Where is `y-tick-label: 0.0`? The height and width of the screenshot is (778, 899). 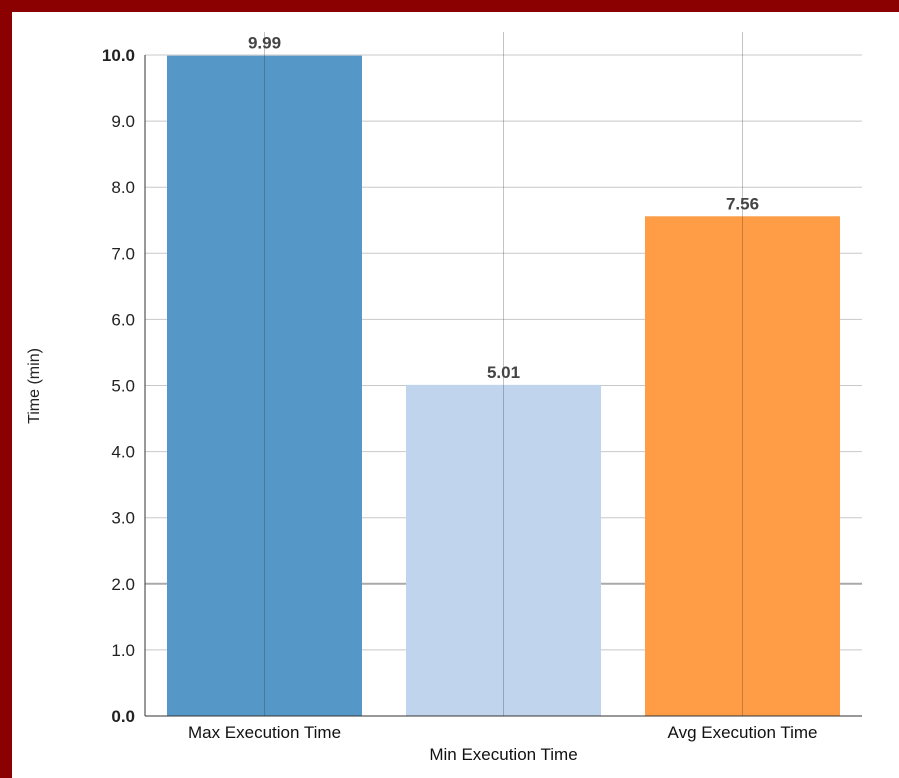
y-tick-label: 0.0 is located at coordinates (123, 716).